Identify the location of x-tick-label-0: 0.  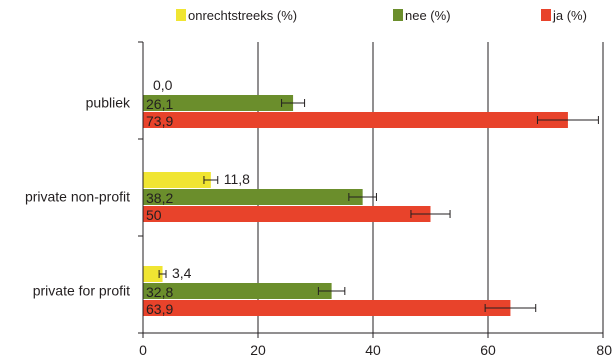
(143, 350).